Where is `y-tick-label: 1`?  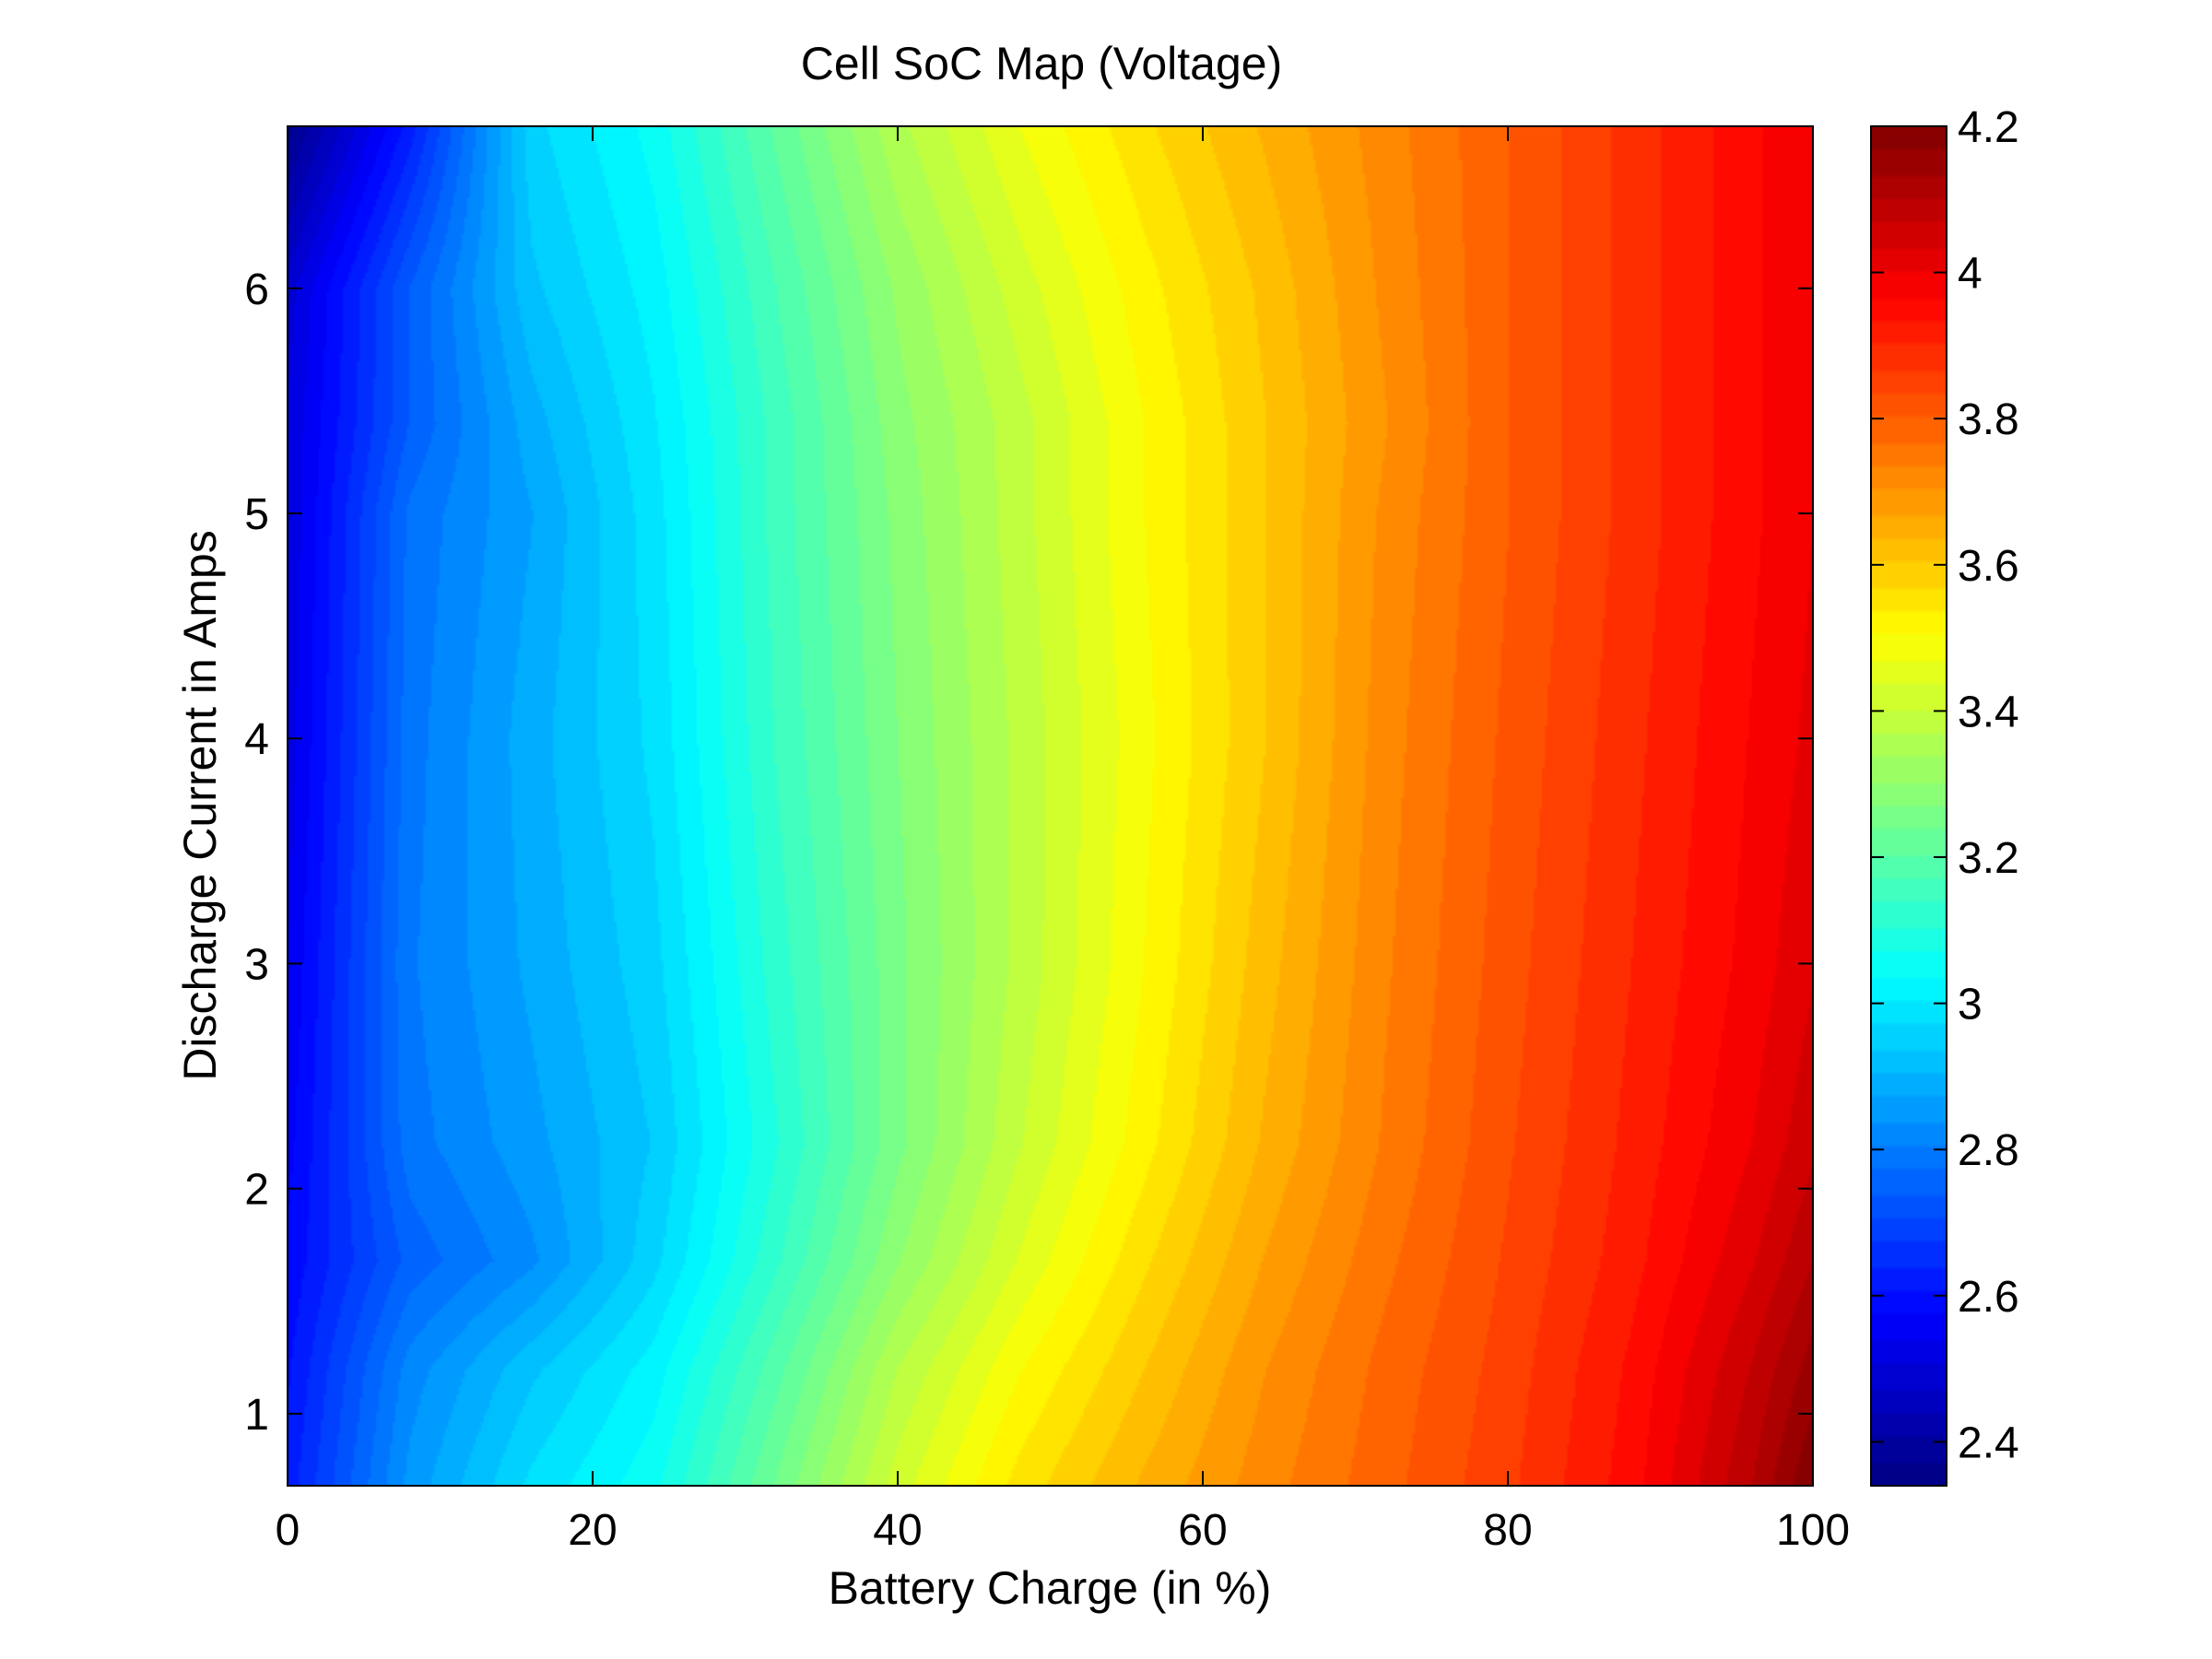
y-tick-label: 1 is located at coordinates (256, 1415).